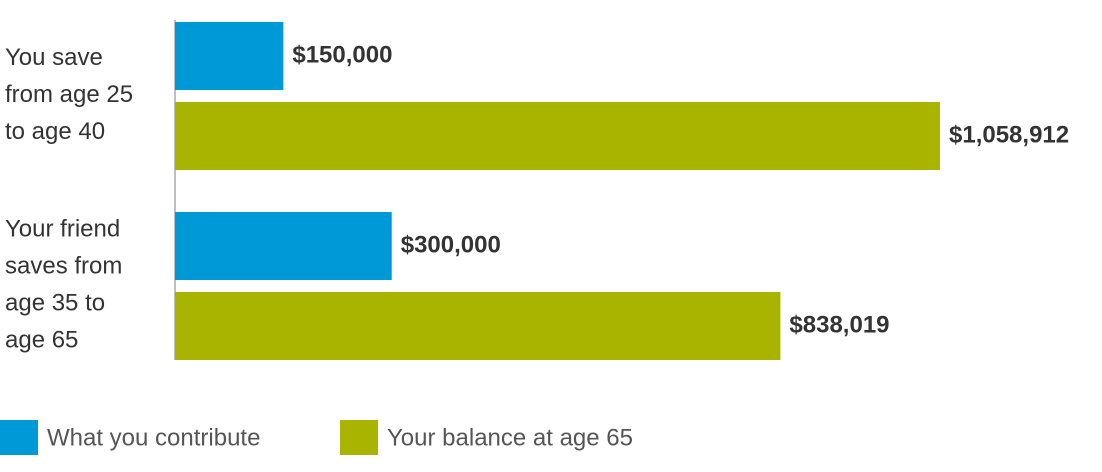 The image size is (1102, 472). Describe the element at coordinates (342, 54) in the screenshot. I see `value-label: $150,000` at that location.